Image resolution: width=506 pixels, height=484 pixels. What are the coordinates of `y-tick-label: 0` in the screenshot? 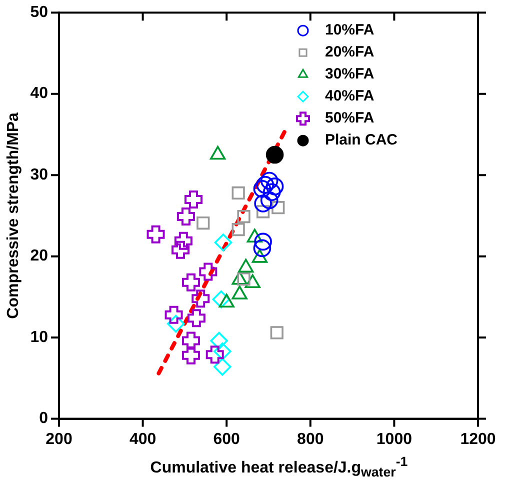 It's located at (43, 419).